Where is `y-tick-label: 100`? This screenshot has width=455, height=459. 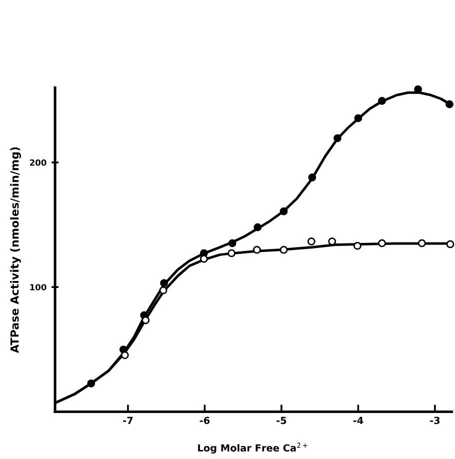 y-tick-label: 100 is located at coordinates (38, 287).